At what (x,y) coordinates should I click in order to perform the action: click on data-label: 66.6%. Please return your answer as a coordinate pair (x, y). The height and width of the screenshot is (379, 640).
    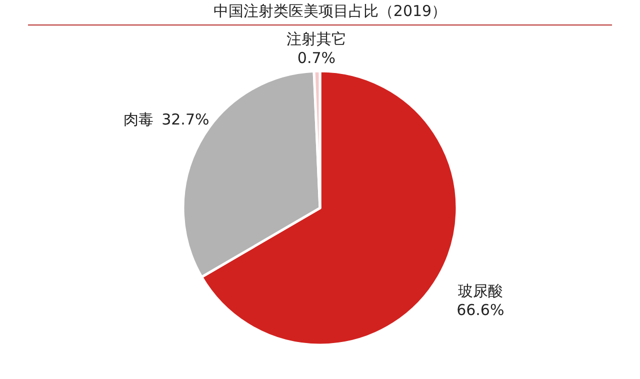
    Looking at the image, I should click on (480, 310).